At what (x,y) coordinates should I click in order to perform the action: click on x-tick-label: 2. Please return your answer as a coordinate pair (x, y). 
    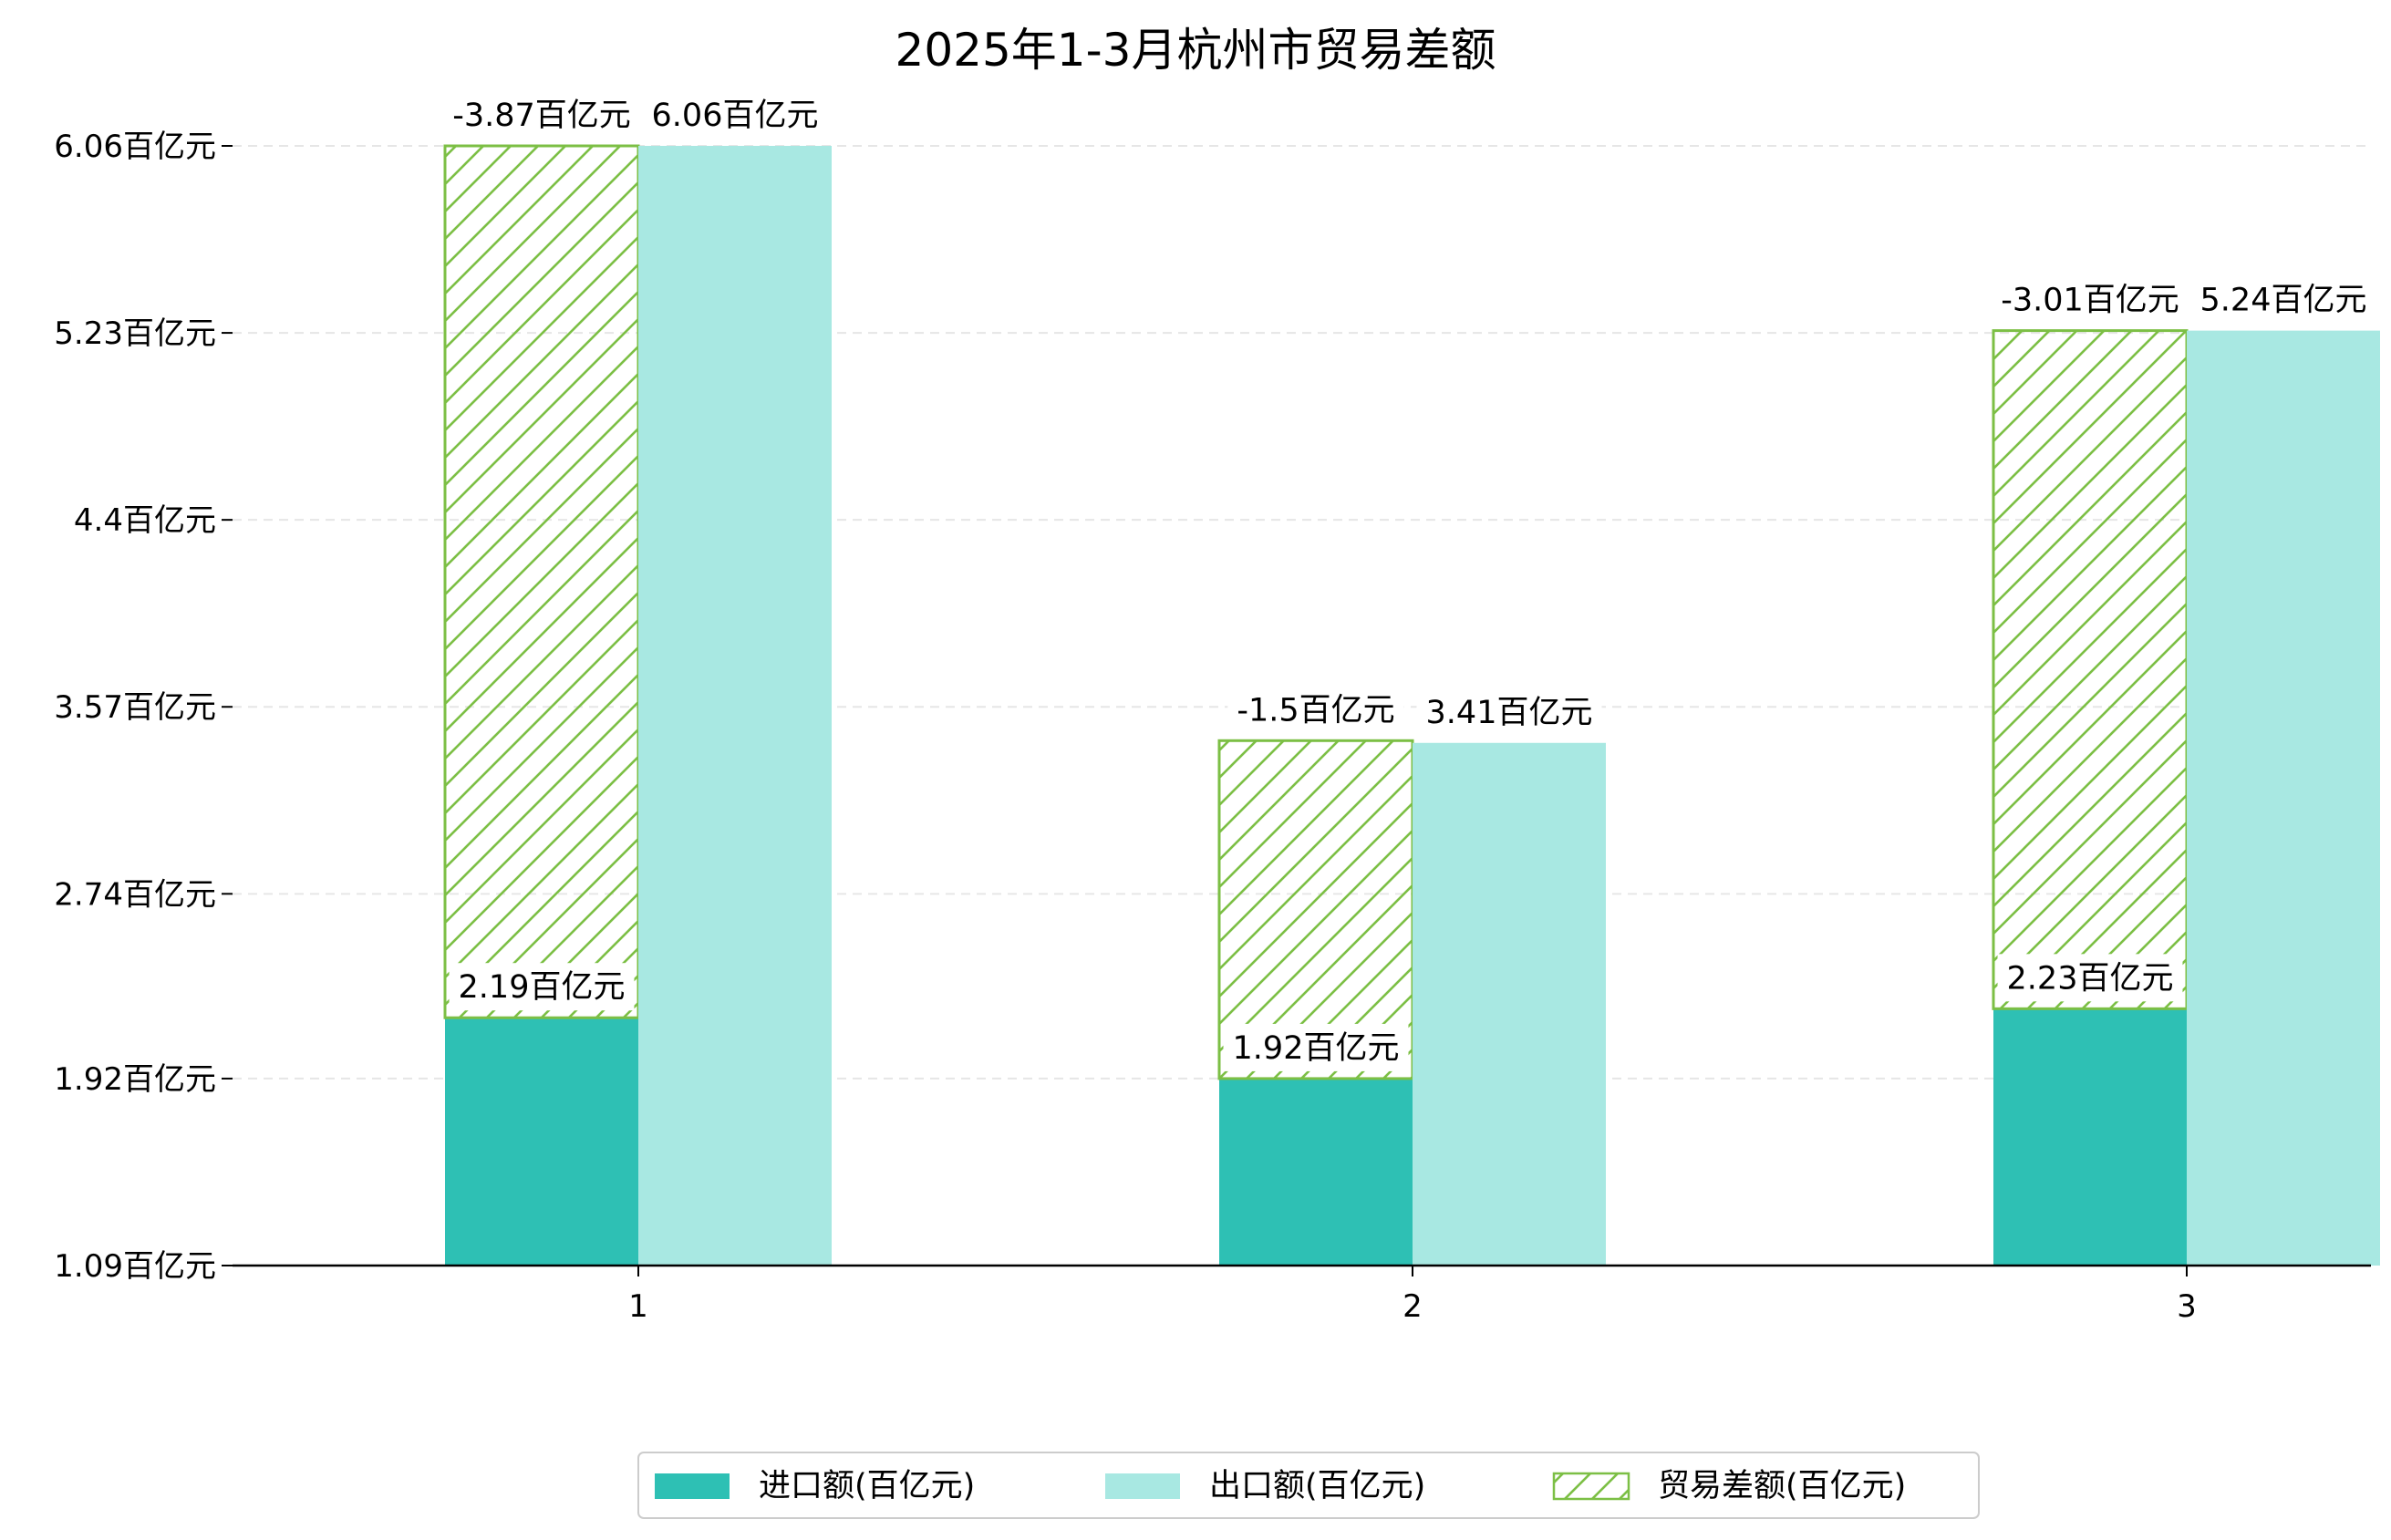
    Looking at the image, I should click on (1413, 1306).